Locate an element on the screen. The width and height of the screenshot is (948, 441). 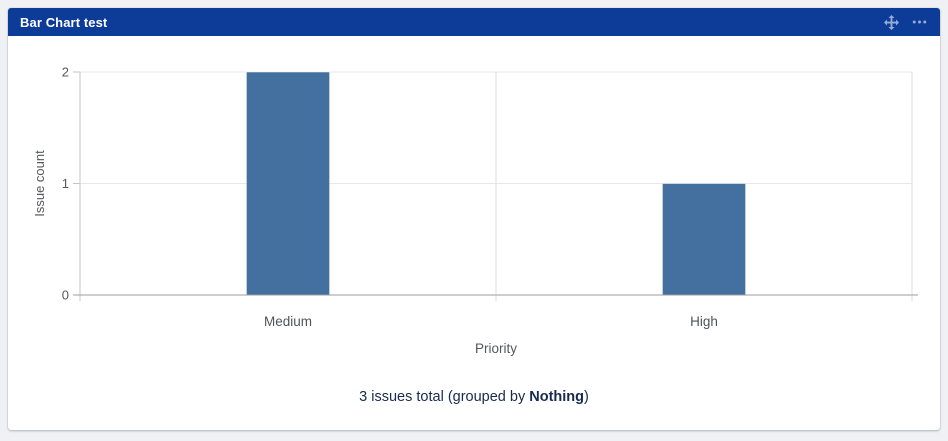
gadget-title: Bar Chart test is located at coordinates (64, 22).